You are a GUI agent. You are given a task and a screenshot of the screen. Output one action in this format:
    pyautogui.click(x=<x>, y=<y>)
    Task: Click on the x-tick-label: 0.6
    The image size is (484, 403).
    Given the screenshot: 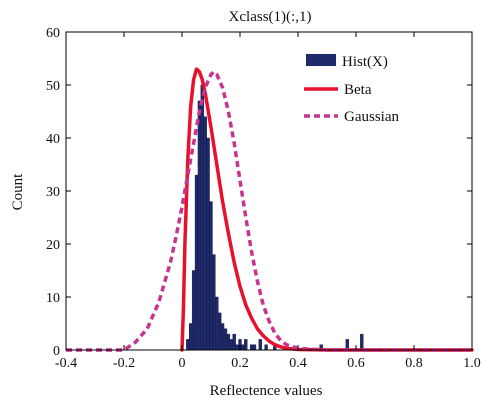 What is the action you would take?
    pyautogui.click(x=356, y=363)
    